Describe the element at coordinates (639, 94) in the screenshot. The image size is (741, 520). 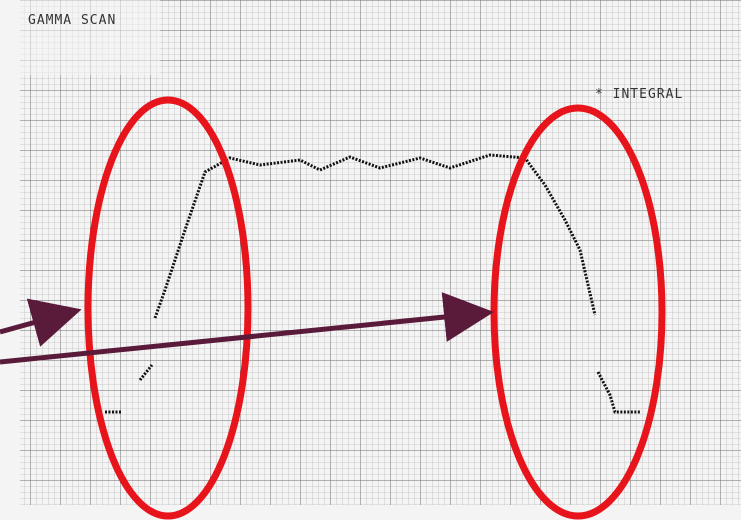
I see `legend-label: * INTEGRAL` at that location.